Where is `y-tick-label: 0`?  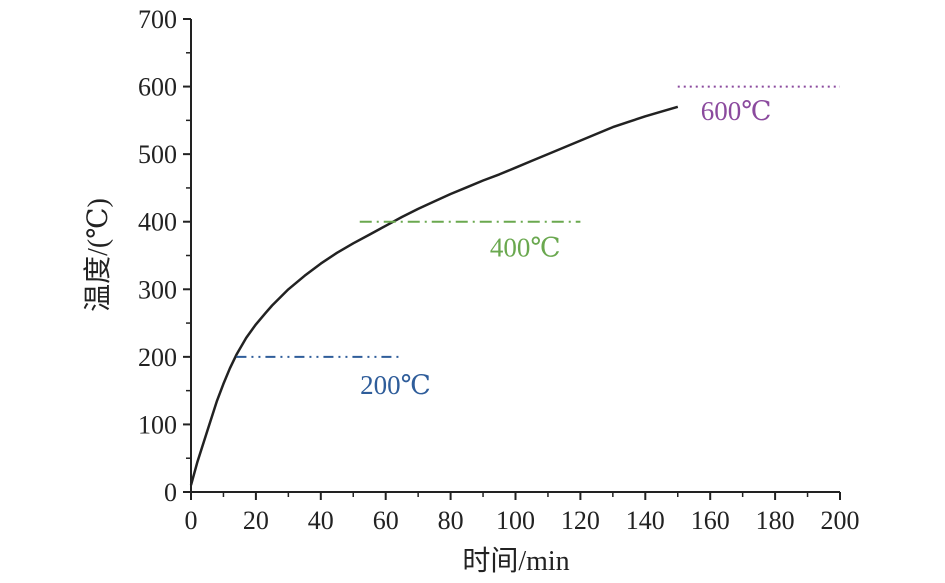
y-tick-label: 0 is located at coordinates (170, 492).